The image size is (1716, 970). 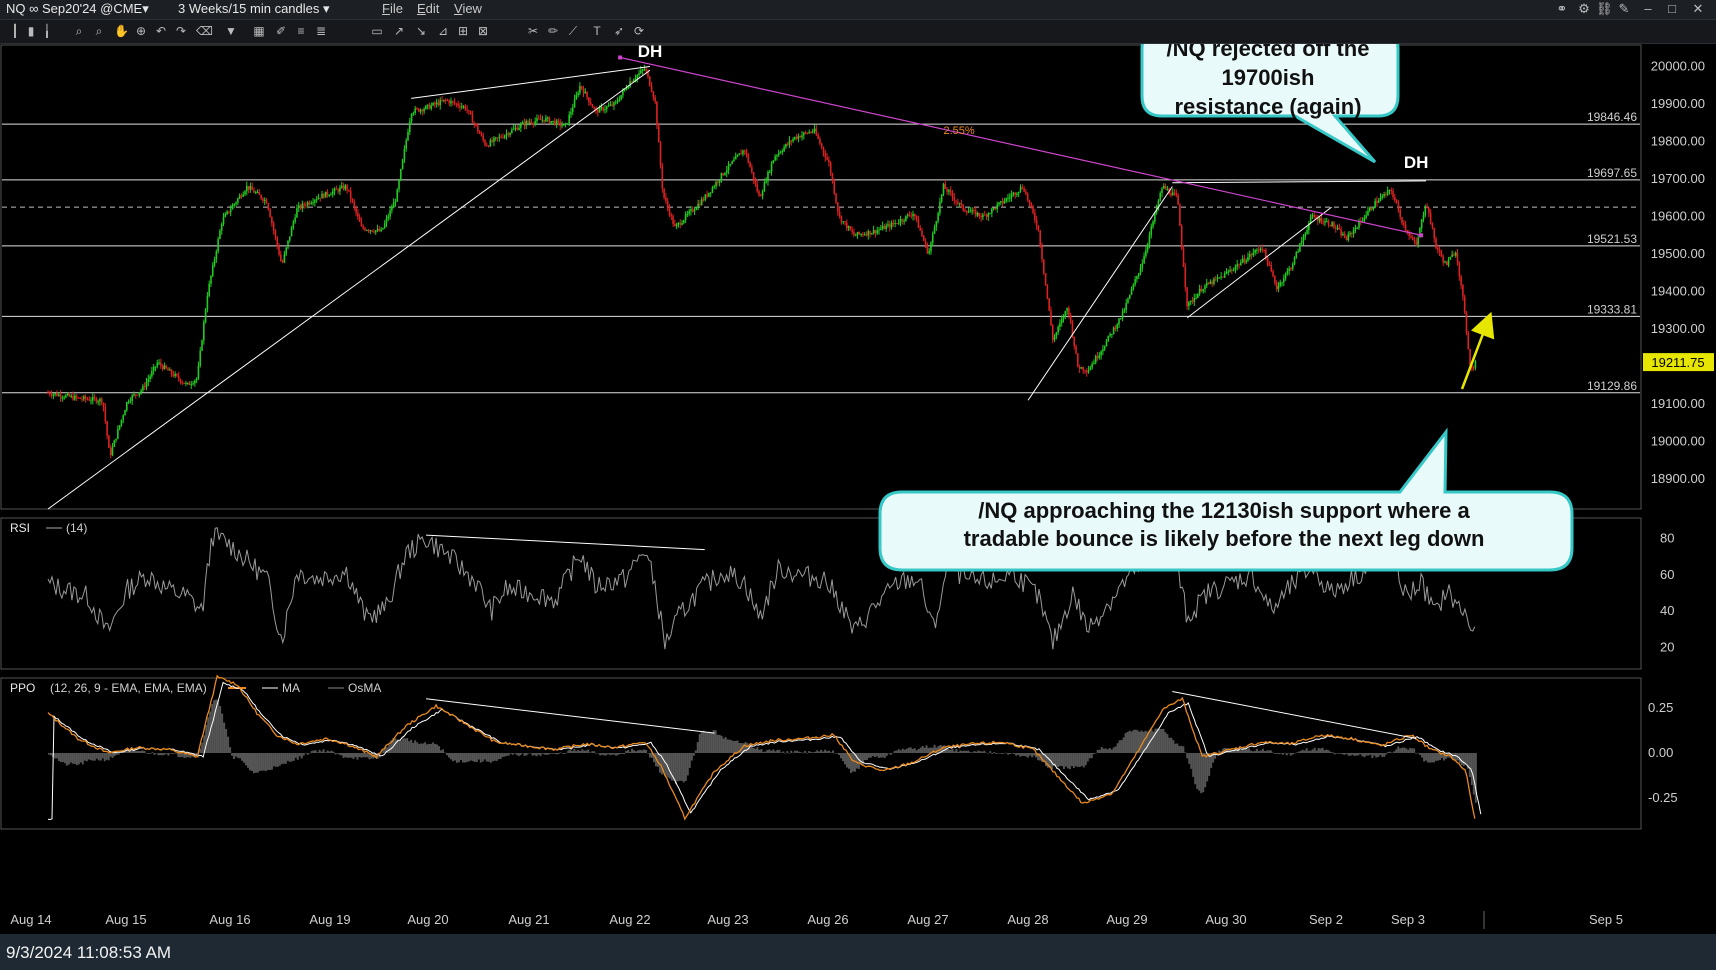 I want to click on hand-icon: ✋, so click(x=121, y=31).